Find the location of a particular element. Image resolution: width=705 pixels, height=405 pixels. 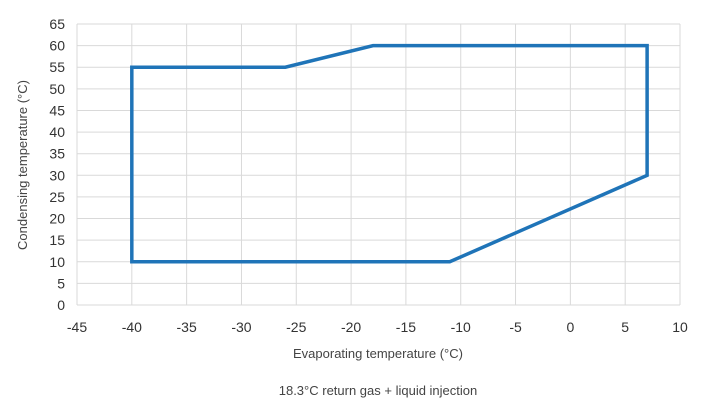

x-tick-label-0: -45 is located at coordinates (77, 327).